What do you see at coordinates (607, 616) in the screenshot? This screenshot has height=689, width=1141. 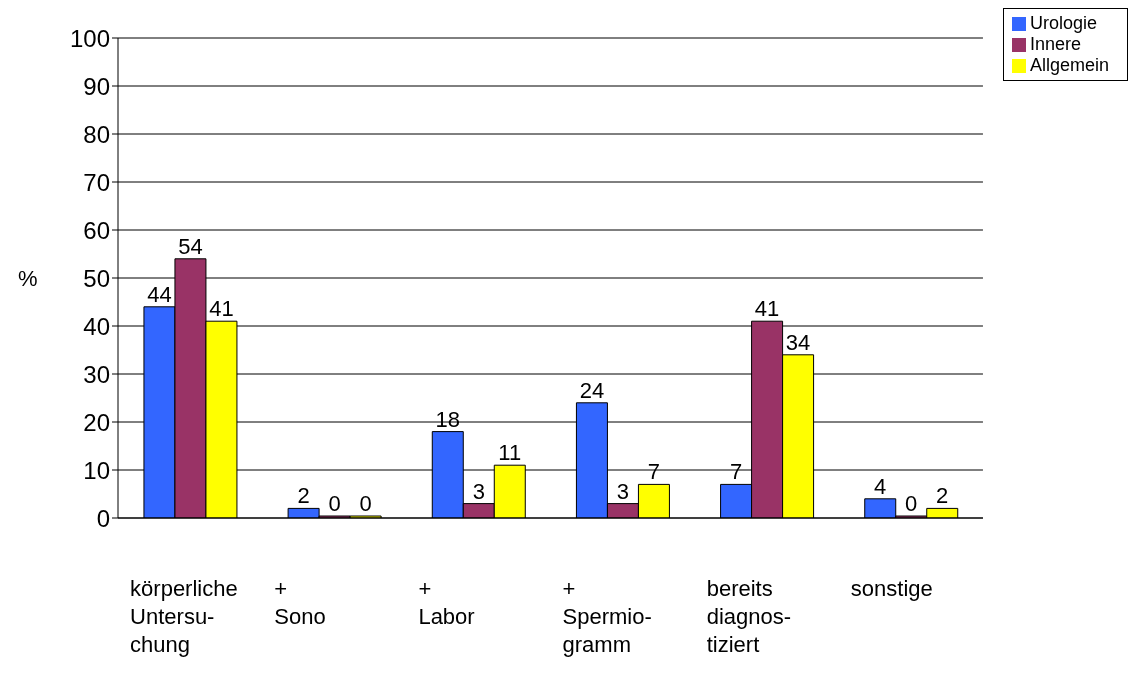 I see `x-tick-label: + Spermio- gramm` at bounding box center [607, 616].